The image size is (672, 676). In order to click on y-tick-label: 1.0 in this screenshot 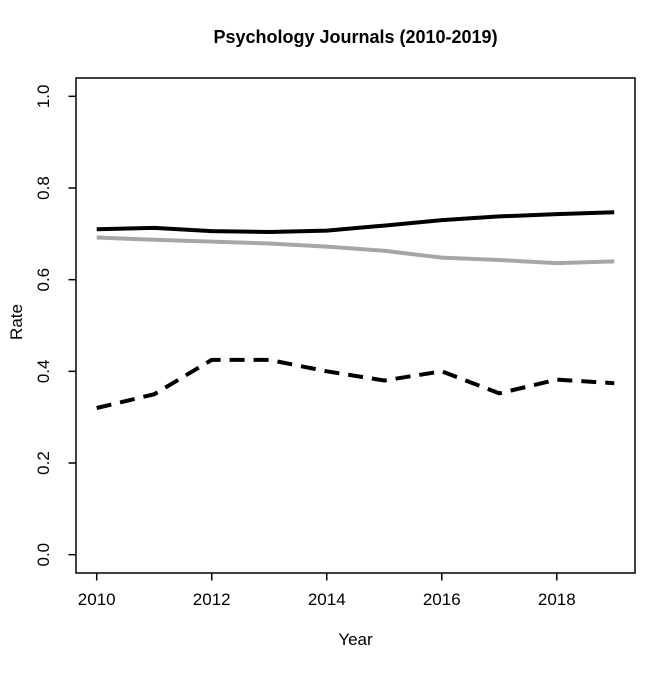, I will do `click(43, 97)`.